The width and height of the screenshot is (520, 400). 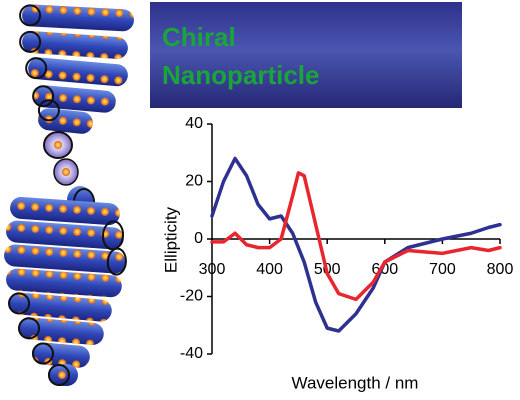 I want to click on y-axis-label: Ellipticity, so click(x=170, y=239).